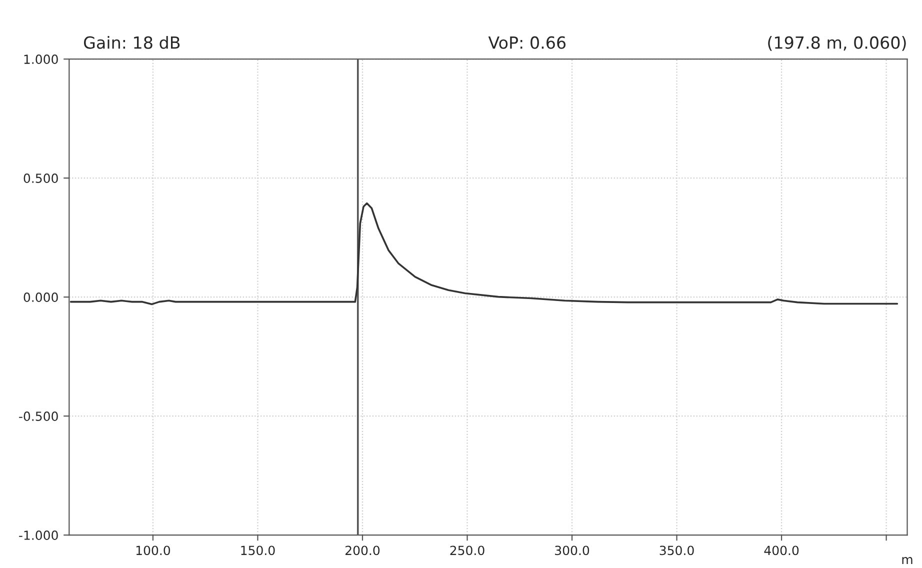 This screenshot has width=922, height=568. Describe the element at coordinates (467, 551) in the screenshot. I see `x-tick-label: 250.0` at that location.